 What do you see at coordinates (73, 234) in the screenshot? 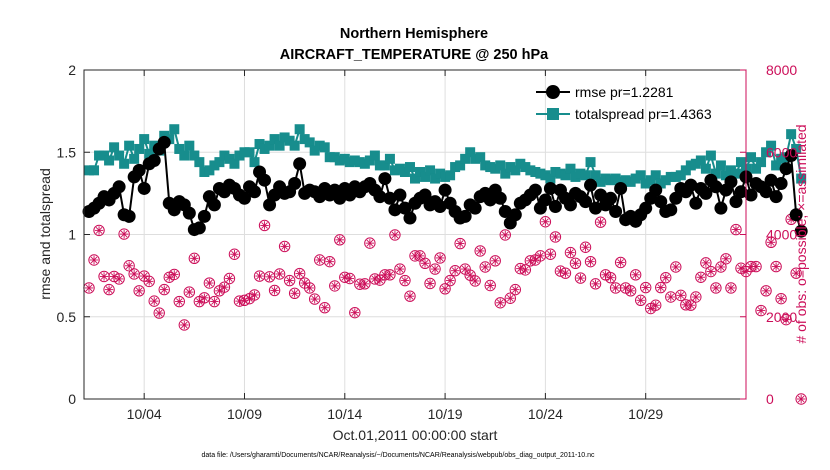
I see `left-y-axis-ticks: 0 0.5 1 1.5 2` at bounding box center [73, 234].